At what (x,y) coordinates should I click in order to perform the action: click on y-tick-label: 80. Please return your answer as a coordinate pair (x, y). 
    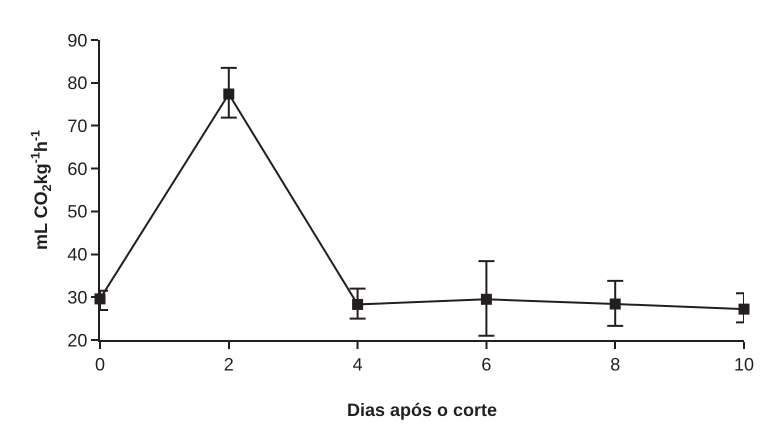
    Looking at the image, I should click on (77, 83).